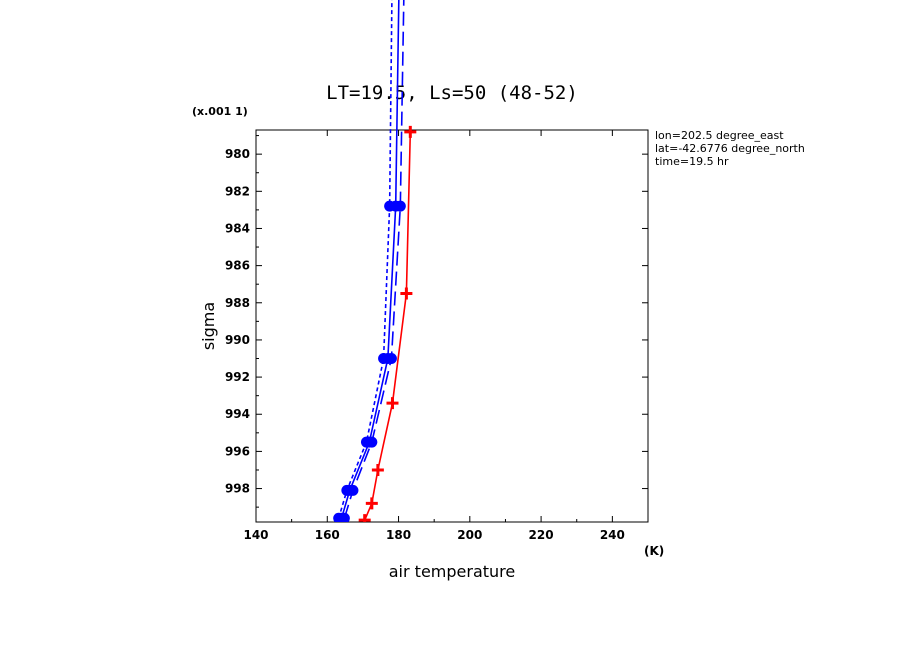  I want to click on y-tick-label: 984, so click(237, 228).